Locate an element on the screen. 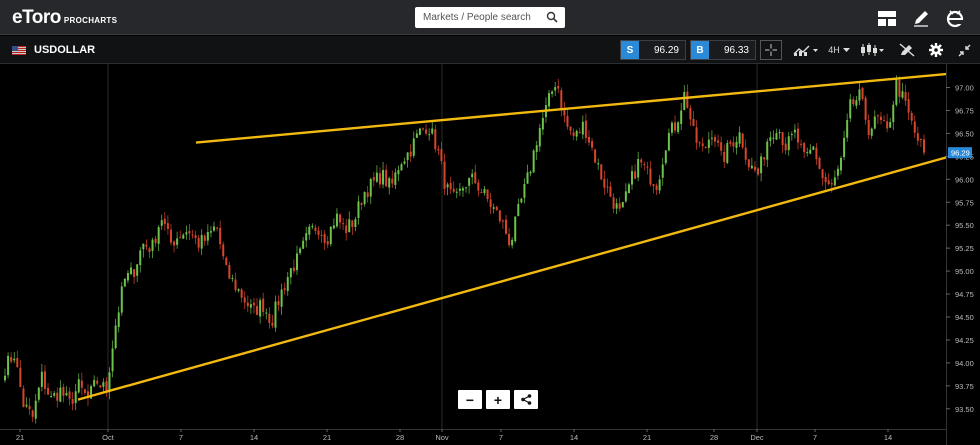 The height and width of the screenshot is (445, 980). zoom-out-button: − is located at coordinates (470, 399).